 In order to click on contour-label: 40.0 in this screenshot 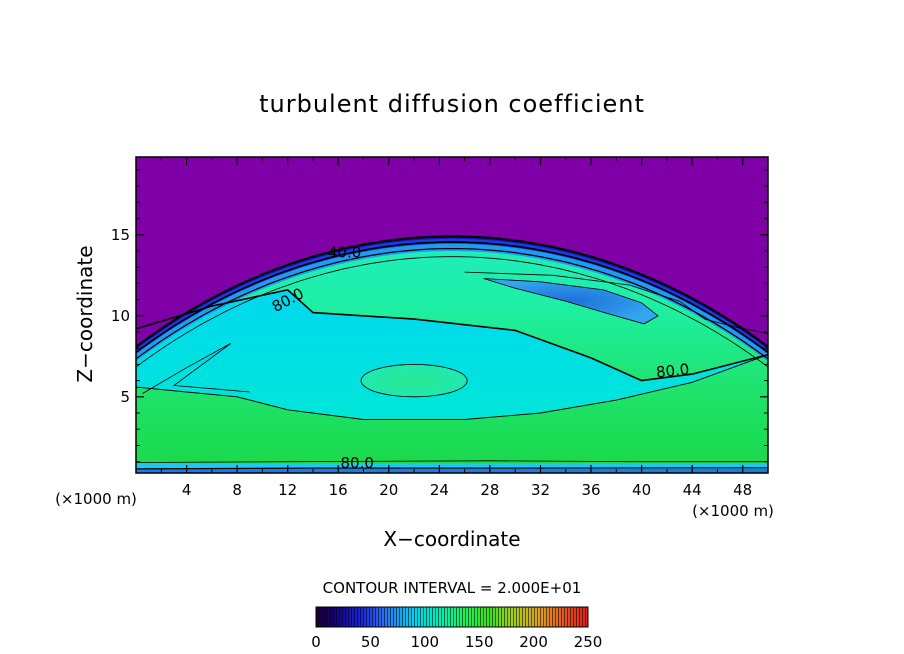, I will do `click(344, 253)`.